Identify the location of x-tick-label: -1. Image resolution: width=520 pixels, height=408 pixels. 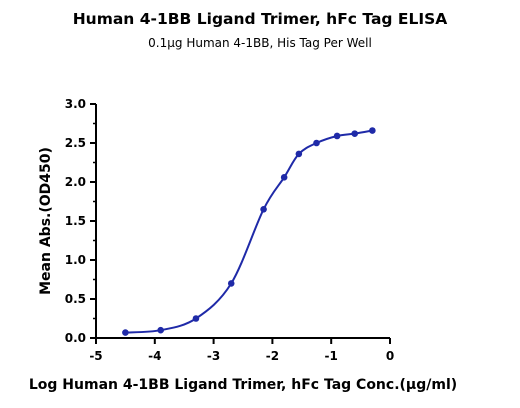
(331, 356).